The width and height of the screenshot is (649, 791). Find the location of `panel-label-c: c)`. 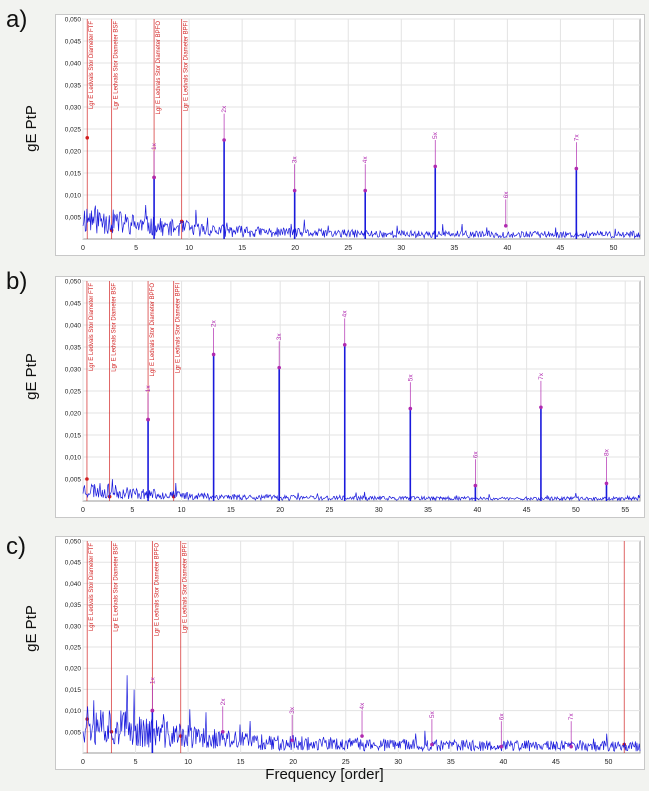

panel-label-c: c) is located at coordinates (16, 546).